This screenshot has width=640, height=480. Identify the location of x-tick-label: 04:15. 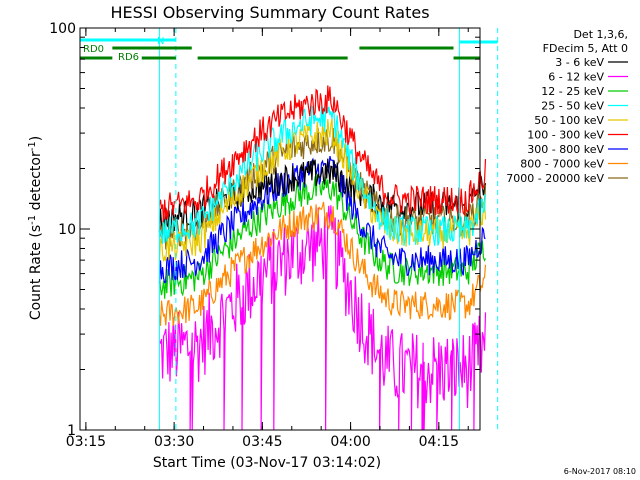
(439, 442).